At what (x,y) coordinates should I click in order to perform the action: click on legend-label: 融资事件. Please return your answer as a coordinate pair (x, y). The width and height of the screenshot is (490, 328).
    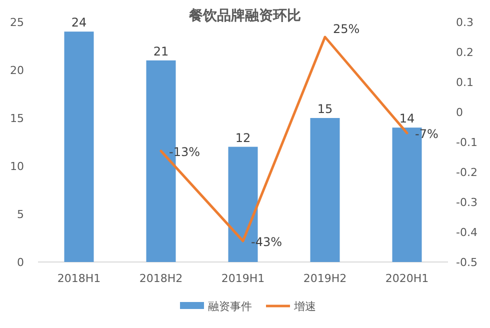
    Looking at the image, I should click on (230, 306).